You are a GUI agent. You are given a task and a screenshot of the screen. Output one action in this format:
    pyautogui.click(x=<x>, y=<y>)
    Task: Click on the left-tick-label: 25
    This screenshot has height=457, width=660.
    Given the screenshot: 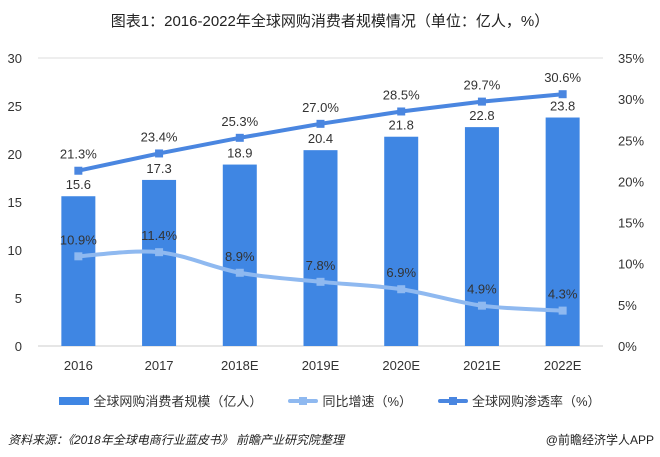 What is the action you would take?
    pyautogui.click(x=15, y=106)
    